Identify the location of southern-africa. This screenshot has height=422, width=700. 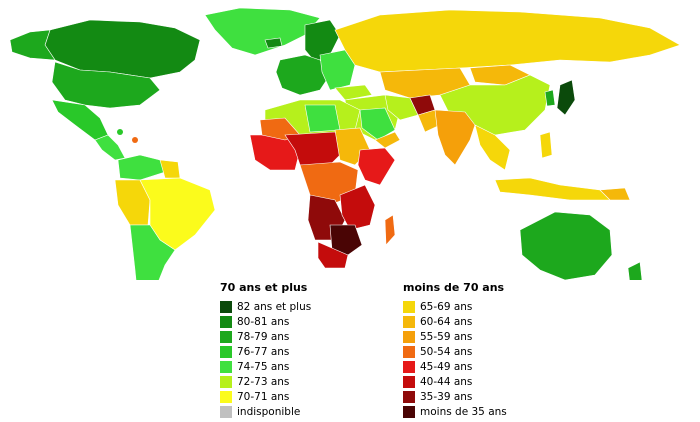
(346, 240).